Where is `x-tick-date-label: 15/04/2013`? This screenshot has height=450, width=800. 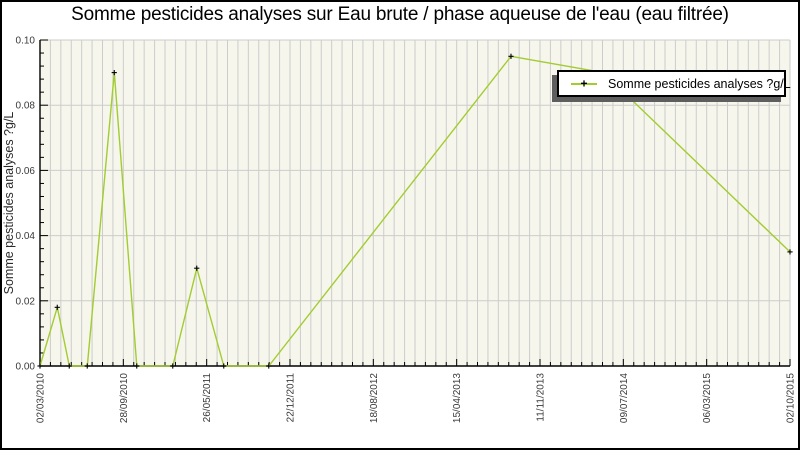 x-tick-date-label: 15/04/2013 is located at coordinates (457, 398).